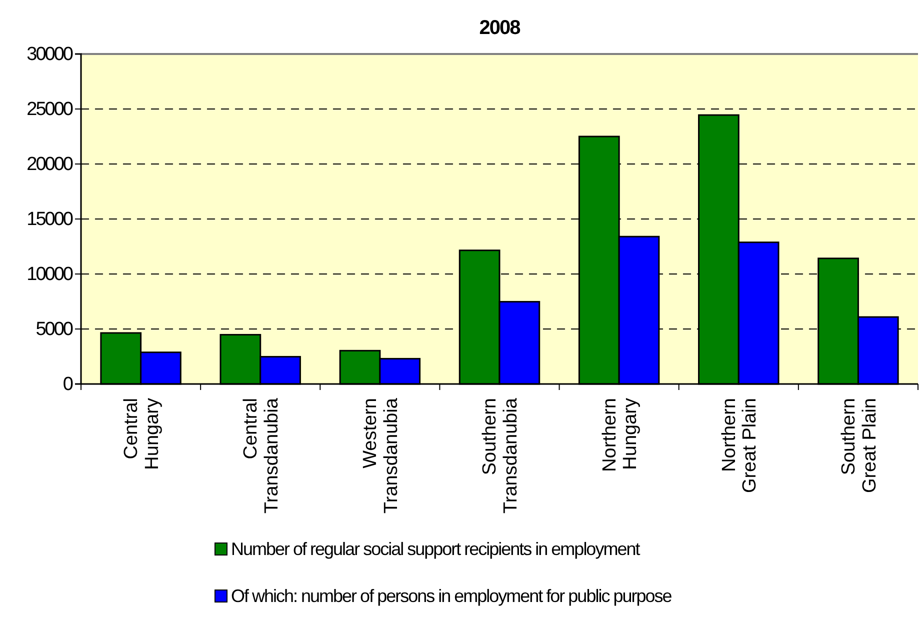 Image resolution: width=920 pixels, height=638 pixels. I want to click on legend-label: Of which: number of persons in employment for public purpose, so click(451, 596).